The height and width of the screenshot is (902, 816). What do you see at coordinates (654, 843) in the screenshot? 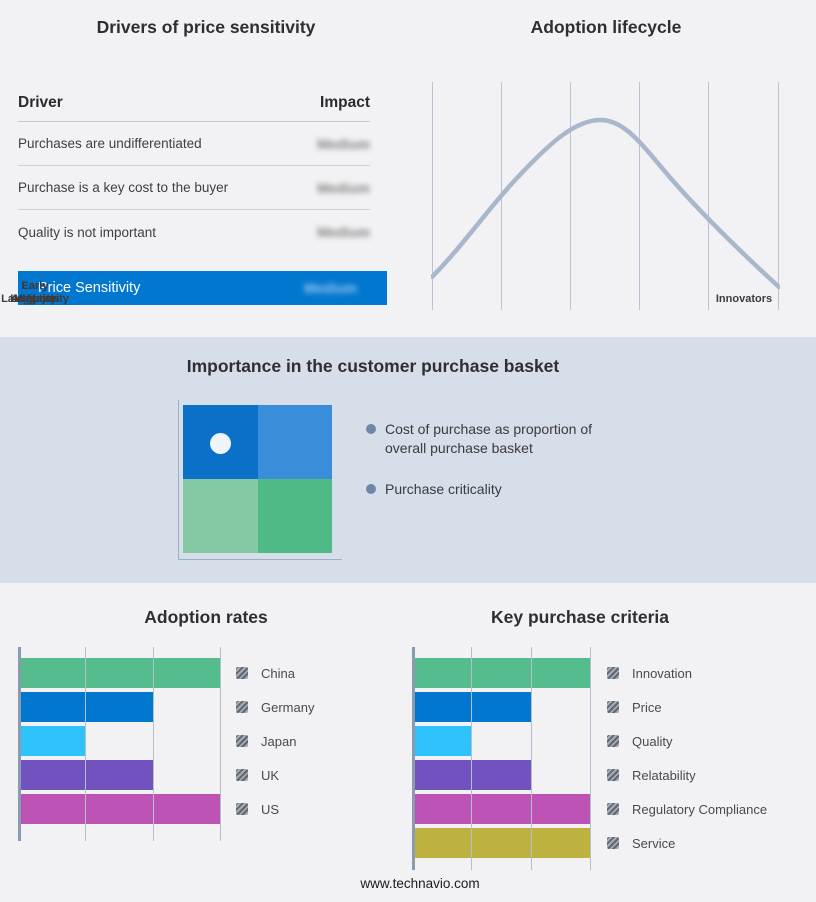
I see `legend-label: Service` at bounding box center [654, 843].